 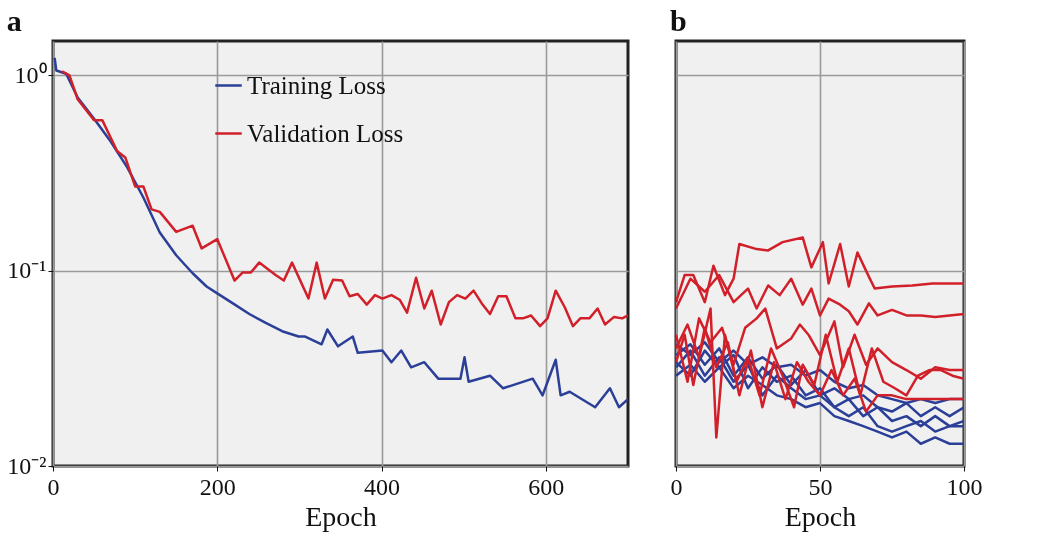 What do you see at coordinates (14, 20) in the screenshot?
I see `chart-title: a` at bounding box center [14, 20].